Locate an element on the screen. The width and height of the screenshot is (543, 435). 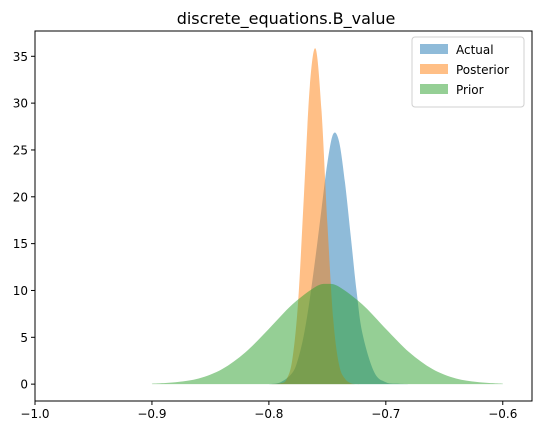
x-axis: −1.0 −0.9 −0.8 −0.7 −0.6 is located at coordinates (268, 411).